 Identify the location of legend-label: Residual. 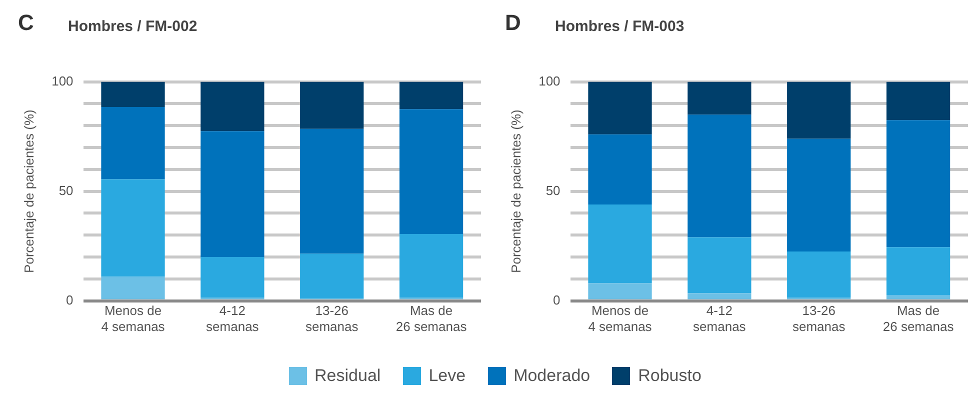
(347, 376).